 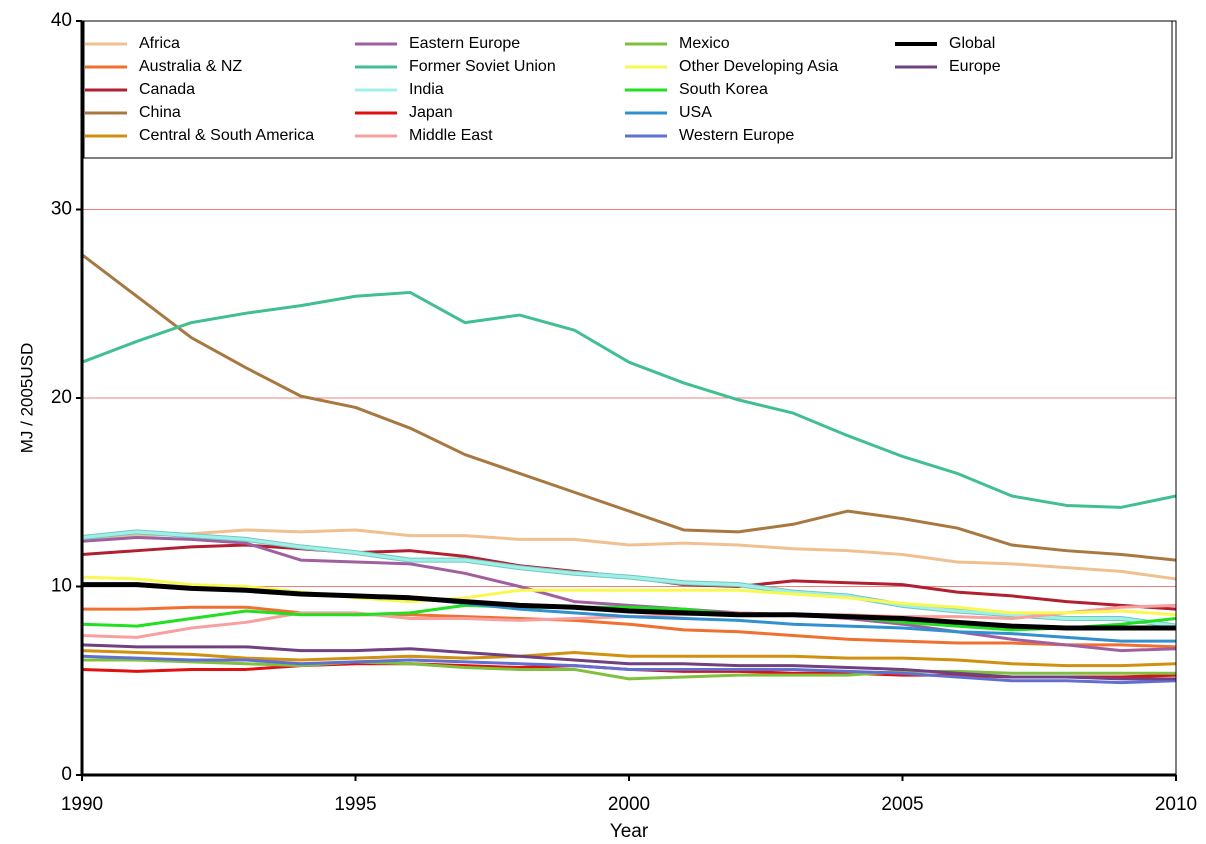 I want to click on legend-label: Europe, so click(x=975, y=66).